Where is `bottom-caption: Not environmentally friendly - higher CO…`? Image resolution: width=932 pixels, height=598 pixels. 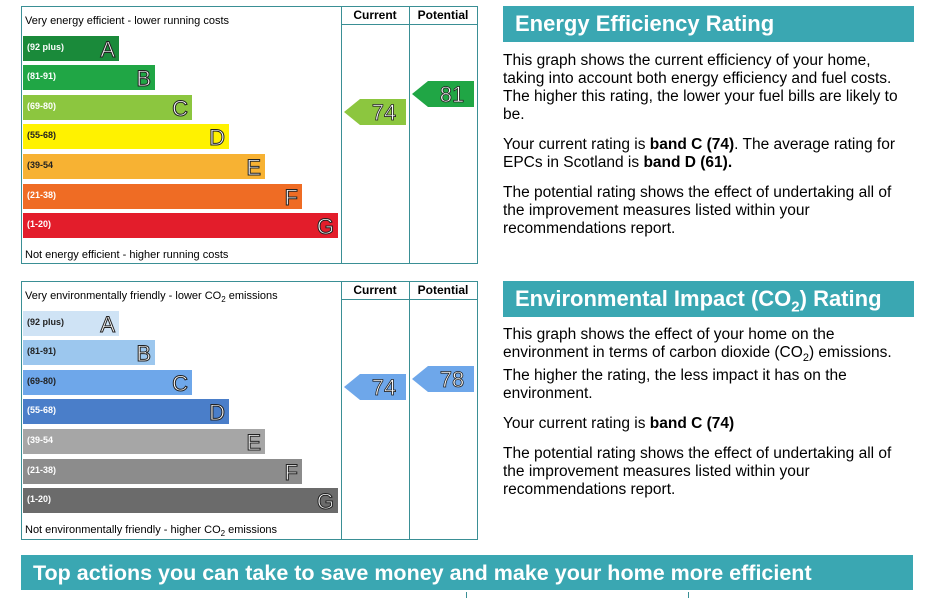 bottom-caption: Not environmentally friendly - higher CO… is located at coordinates (151, 531).